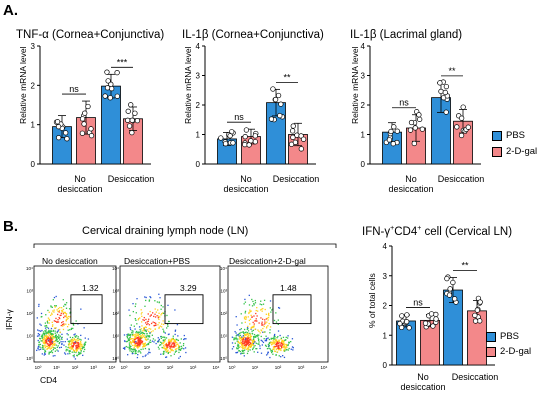 Image resolution: width=550 pixels, height=402 pixels. I want to click on y-tick-label: 0, so click(33, 164).